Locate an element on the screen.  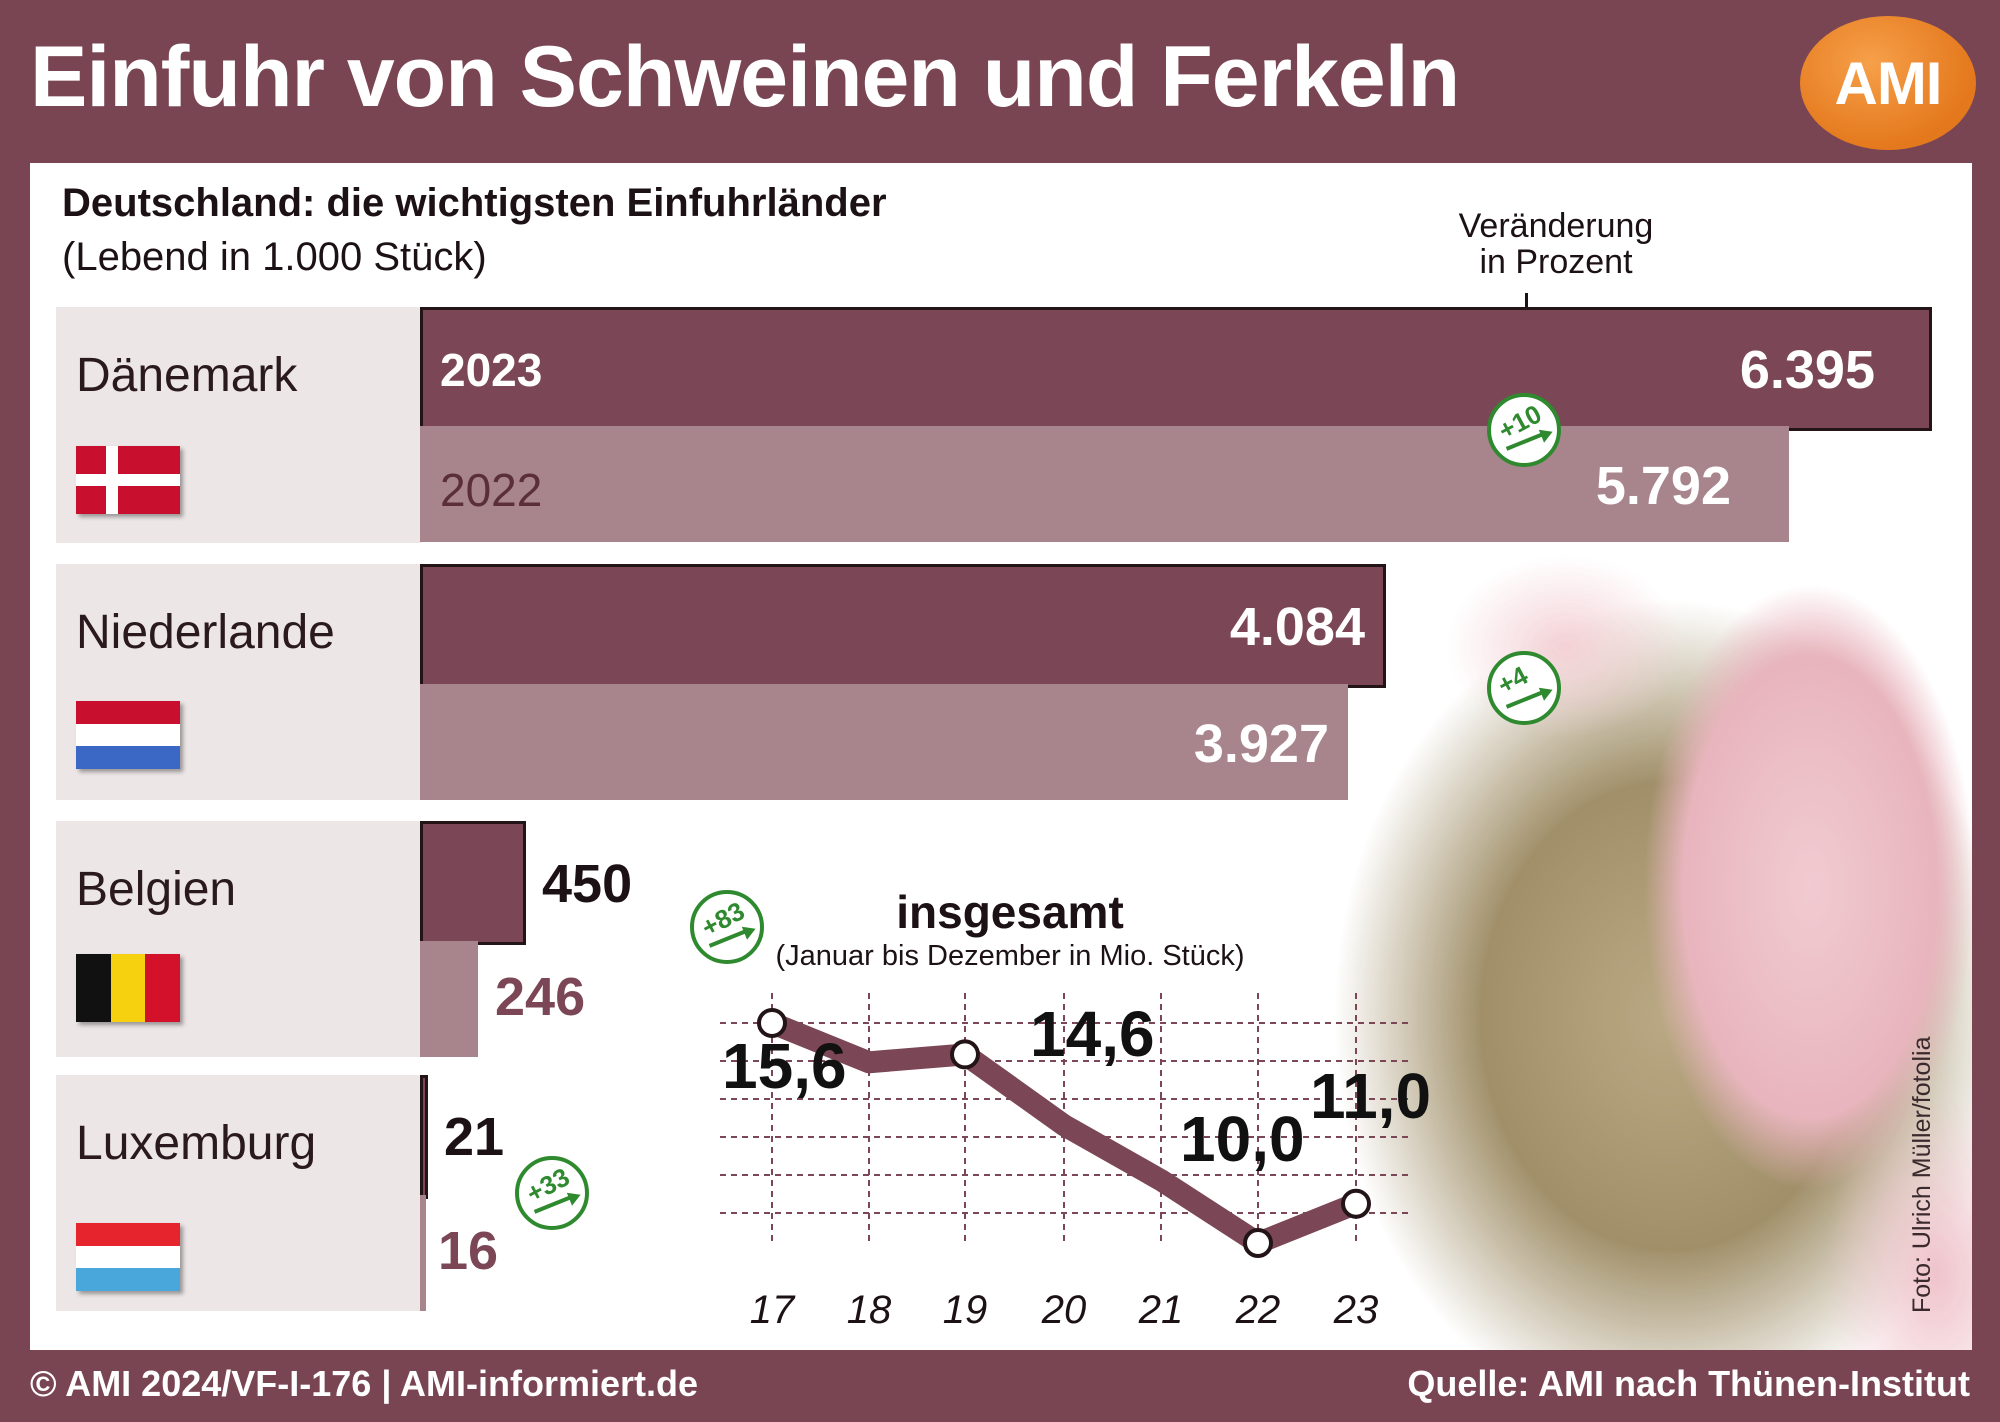
country-name: Dänemark is located at coordinates (187, 375).